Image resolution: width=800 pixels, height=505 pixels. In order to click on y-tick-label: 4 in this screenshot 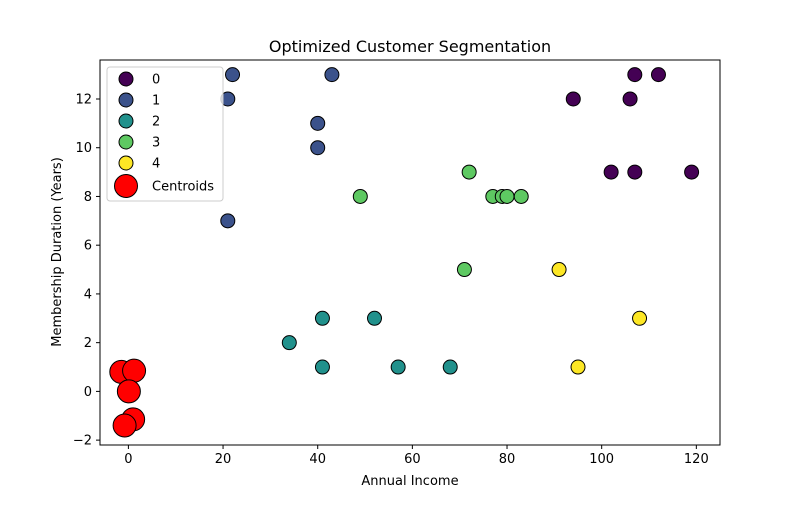, I will do `click(88, 294)`.